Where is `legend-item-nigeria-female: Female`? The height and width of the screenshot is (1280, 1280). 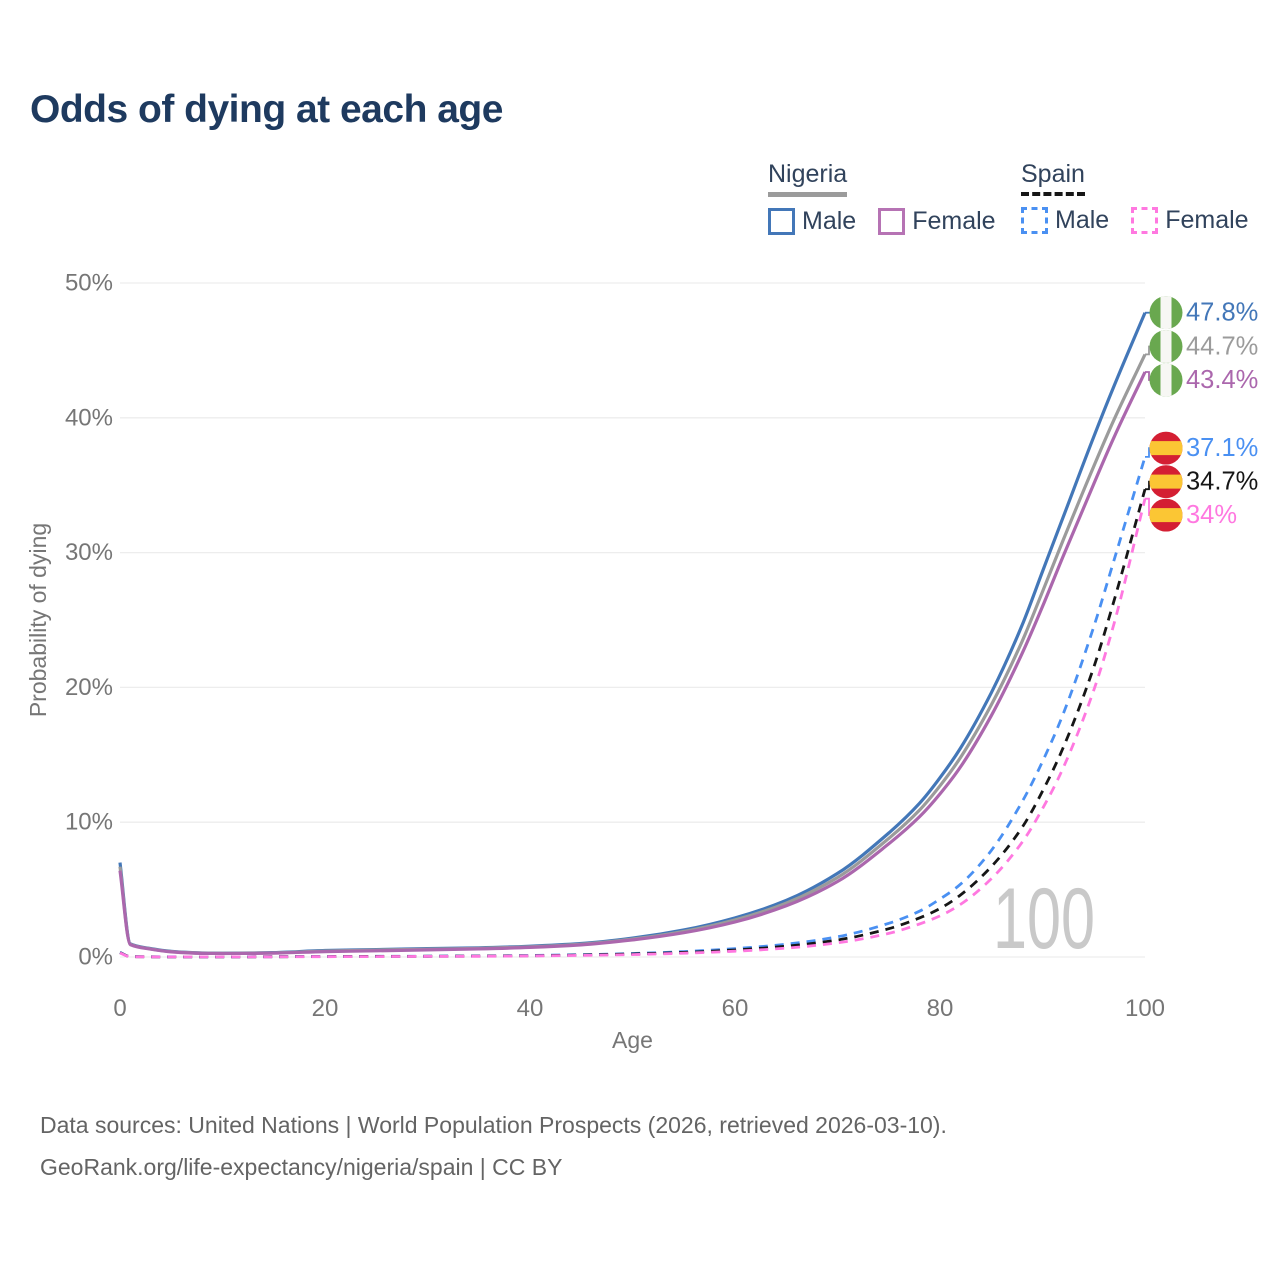 legend-item-nigeria-female: Female is located at coordinates (937, 221).